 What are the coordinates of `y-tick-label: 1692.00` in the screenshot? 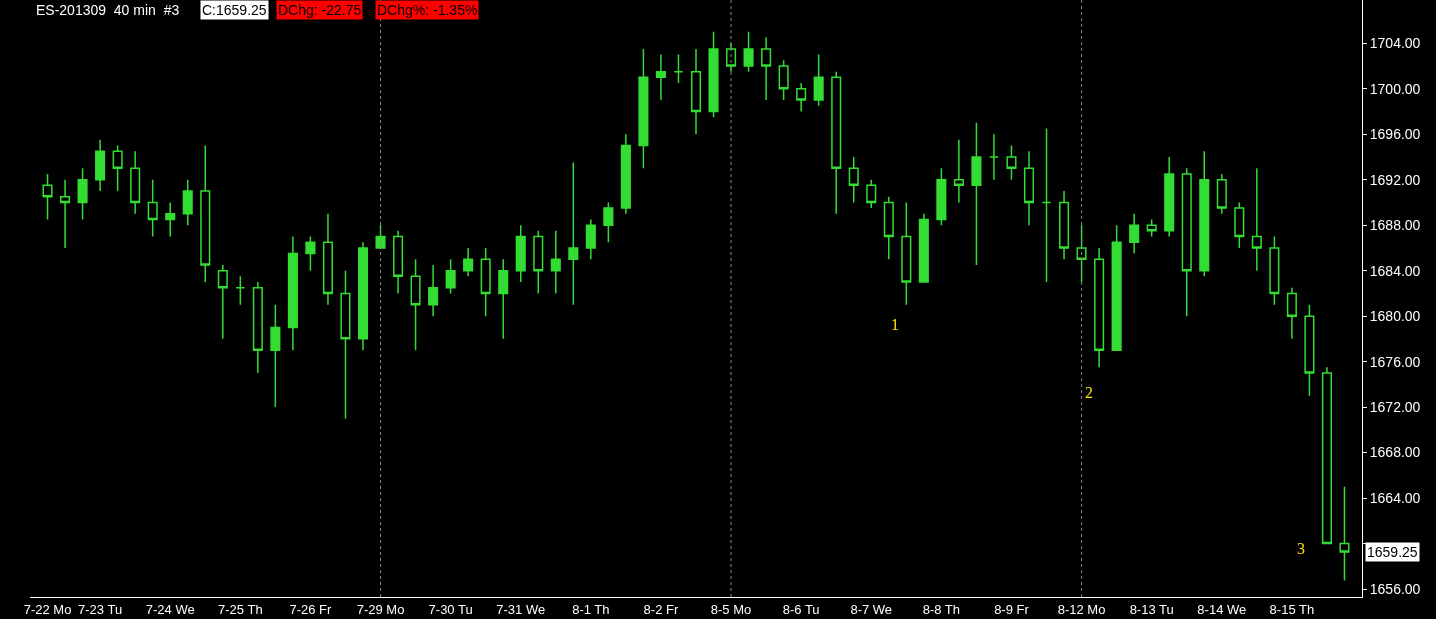 It's located at (1395, 179).